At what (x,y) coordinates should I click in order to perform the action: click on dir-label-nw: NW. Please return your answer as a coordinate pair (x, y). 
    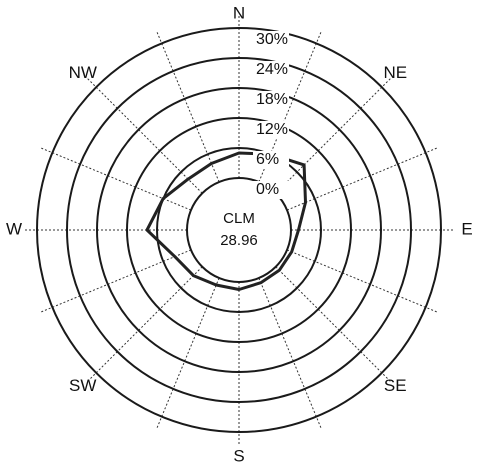
    Looking at the image, I should click on (83, 72).